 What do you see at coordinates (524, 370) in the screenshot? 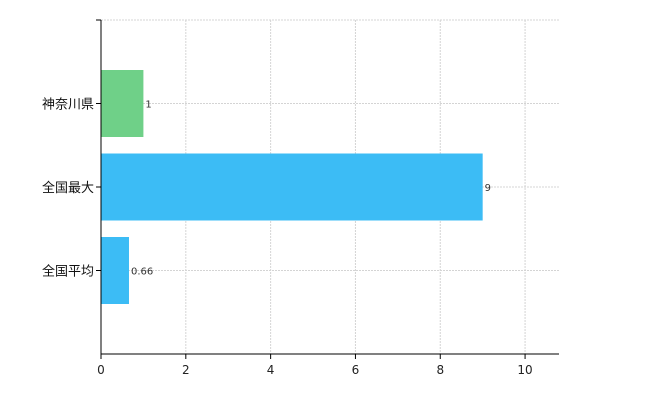
I see `x-tick-label: 10` at bounding box center [524, 370].